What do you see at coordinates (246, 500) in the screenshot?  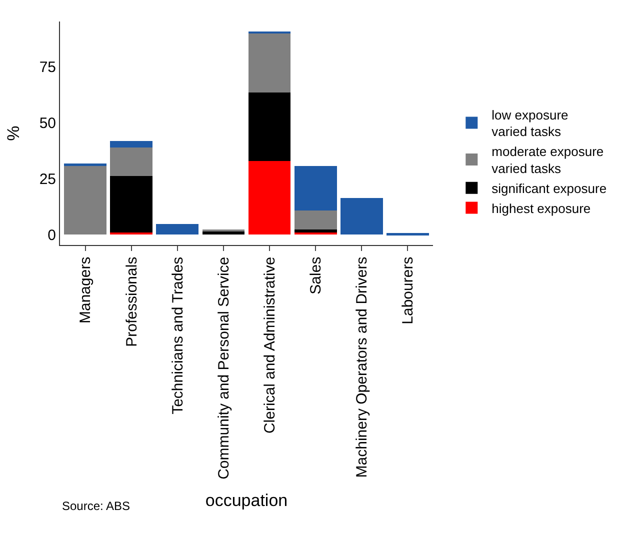 I see `x-axis-title: occupation` at bounding box center [246, 500].